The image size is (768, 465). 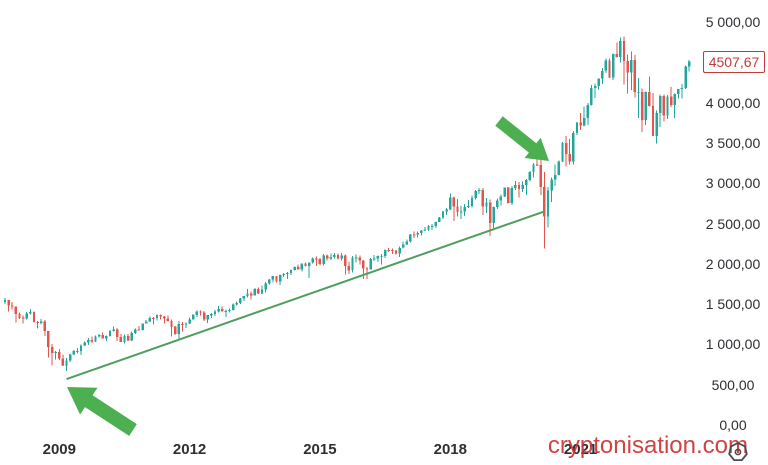 I want to click on last-price-label: 4507,67, so click(x=734, y=62).